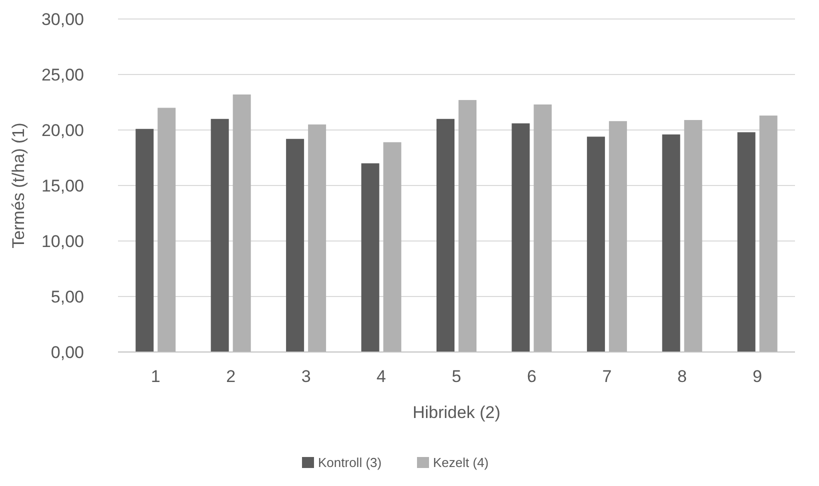 Image resolution: width=819 pixels, height=486 pixels. Describe the element at coordinates (18, 185) in the screenshot. I see `y-axis-title: Termés (t/ha) (1)` at that location.